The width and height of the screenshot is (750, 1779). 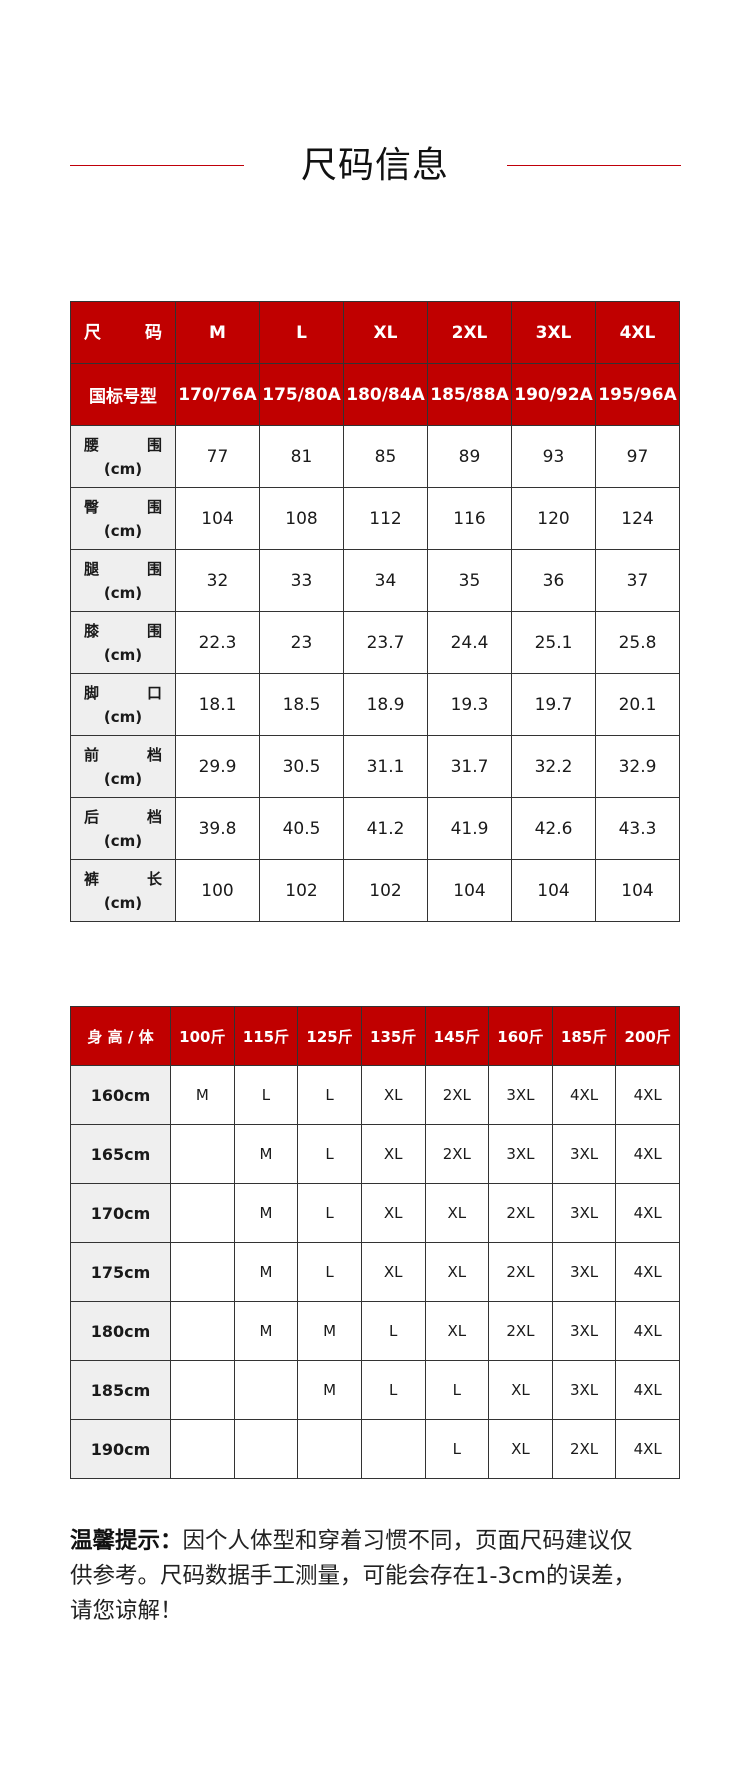 What do you see at coordinates (637, 704) in the screenshot?
I see `measurement-cell: 20.1` at bounding box center [637, 704].